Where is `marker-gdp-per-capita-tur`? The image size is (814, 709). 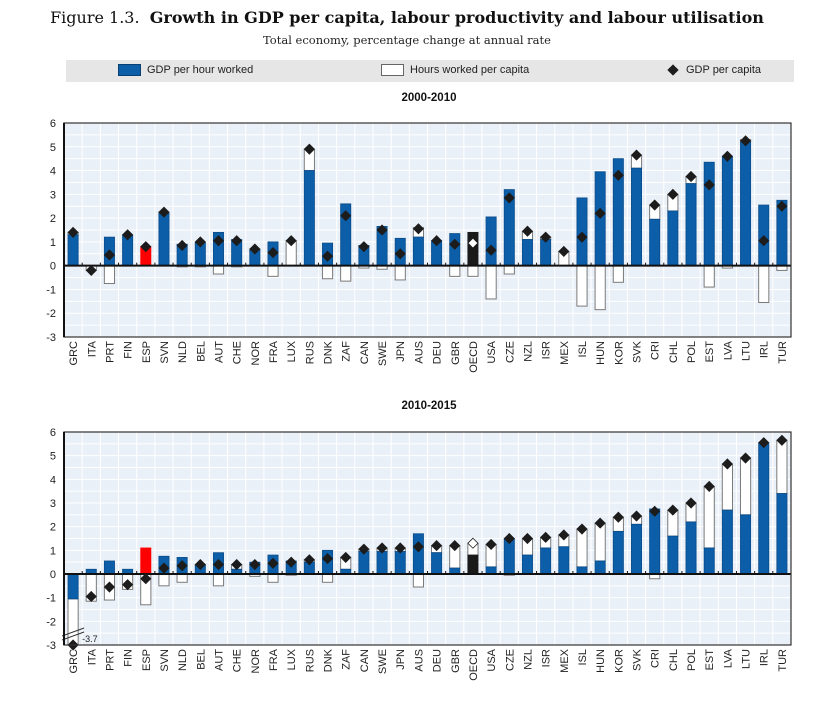
marker-gdp-per-capita-tur is located at coordinates (782, 206).